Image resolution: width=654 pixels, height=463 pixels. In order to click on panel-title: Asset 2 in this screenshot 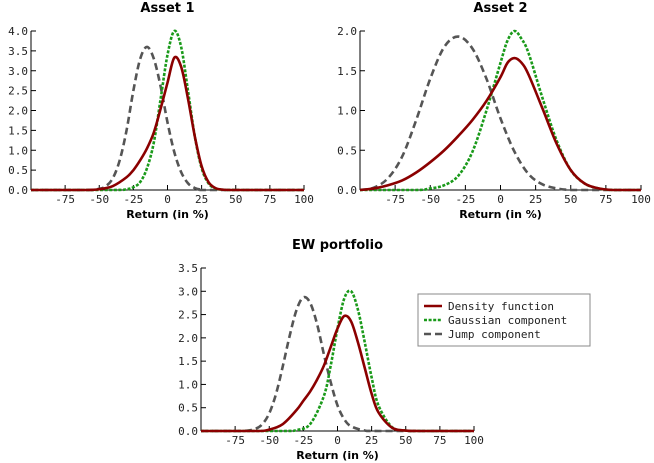, I will do `click(500, 8)`.